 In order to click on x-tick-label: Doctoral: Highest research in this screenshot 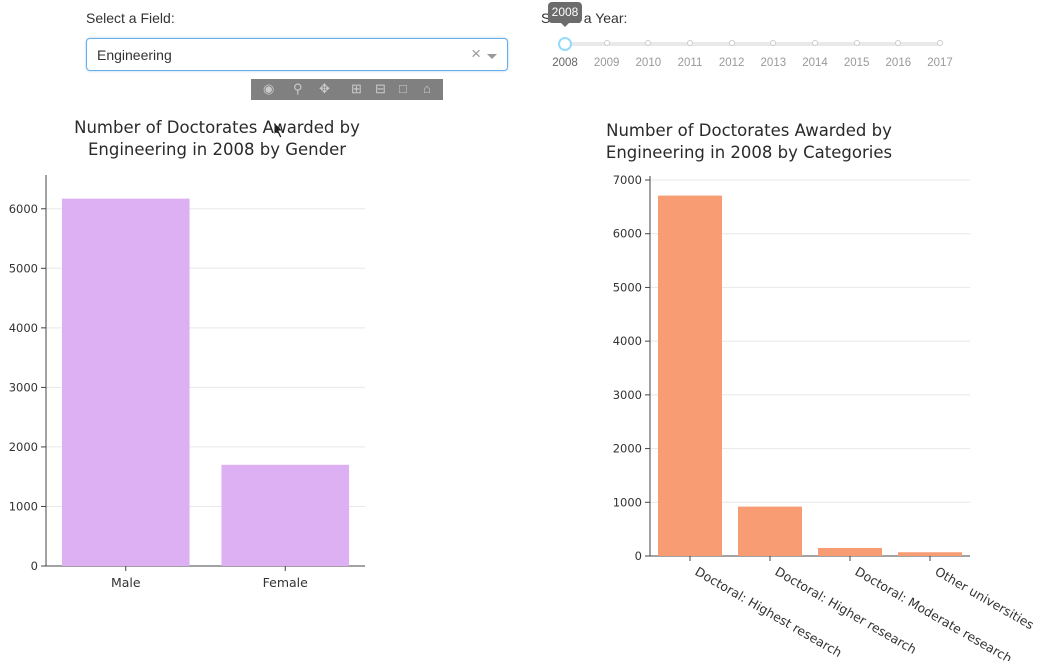, I will do `click(769, 612)`.